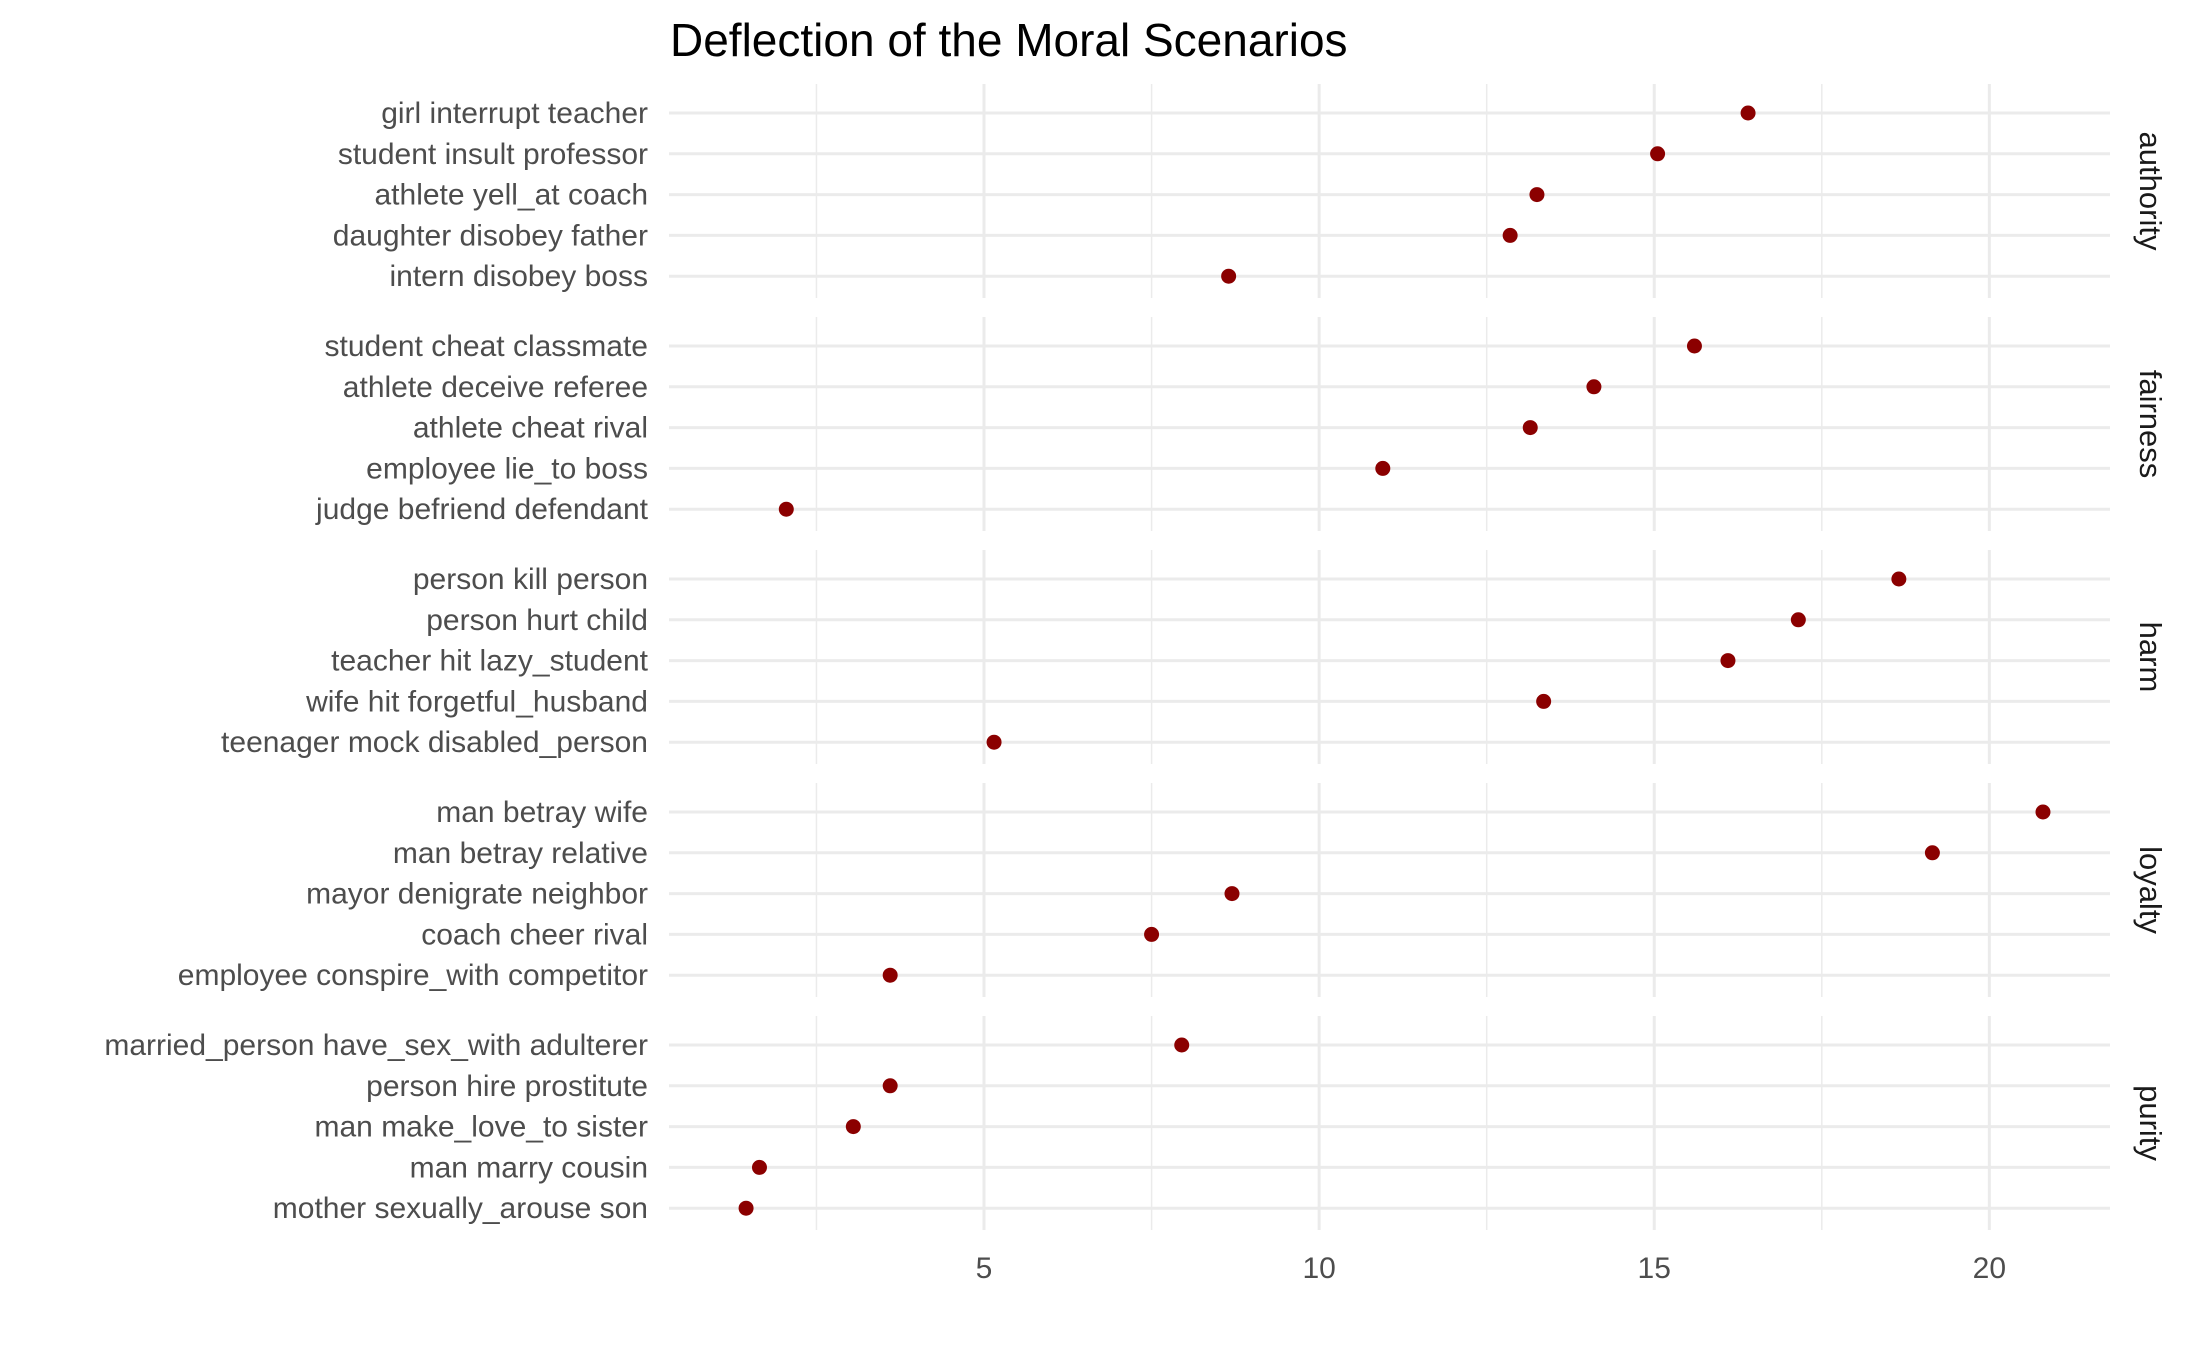  What do you see at coordinates (477, 894) in the screenshot?
I see `y-tick-label: mayor denigrate neighbor` at bounding box center [477, 894].